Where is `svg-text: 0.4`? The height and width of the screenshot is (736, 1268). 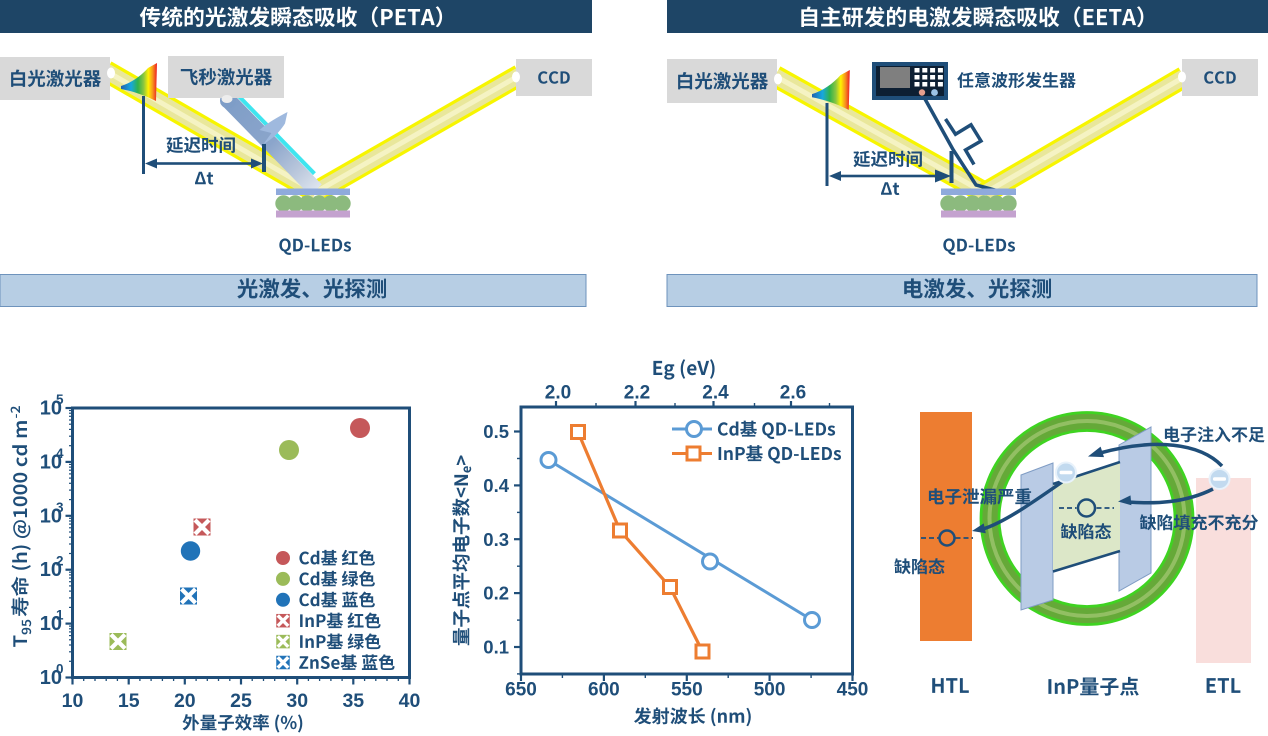 svg-text: 0.4 is located at coordinates (496, 485).